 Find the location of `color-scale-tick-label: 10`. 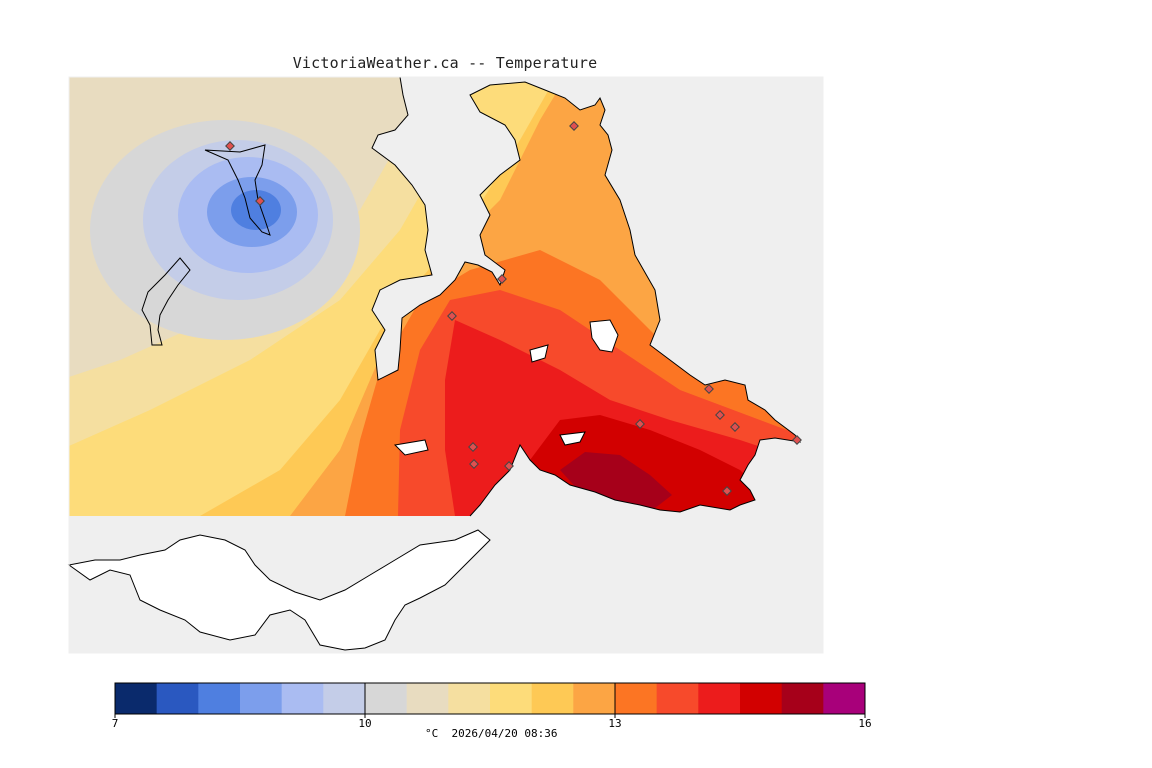

color-scale-tick-label: 10 is located at coordinates (365, 723).